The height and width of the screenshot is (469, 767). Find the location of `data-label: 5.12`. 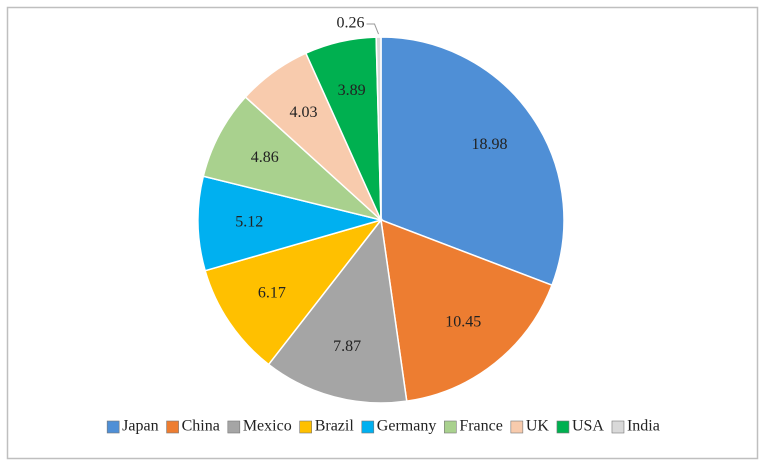

data-label: 5.12 is located at coordinates (249, 221).